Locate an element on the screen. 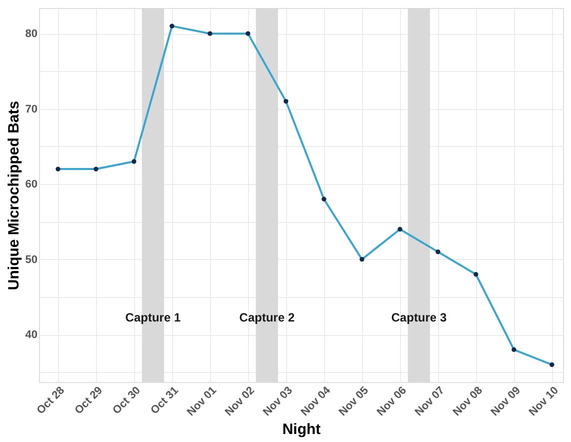  y-tick-label: 70 is located at coordinates (31, 109).